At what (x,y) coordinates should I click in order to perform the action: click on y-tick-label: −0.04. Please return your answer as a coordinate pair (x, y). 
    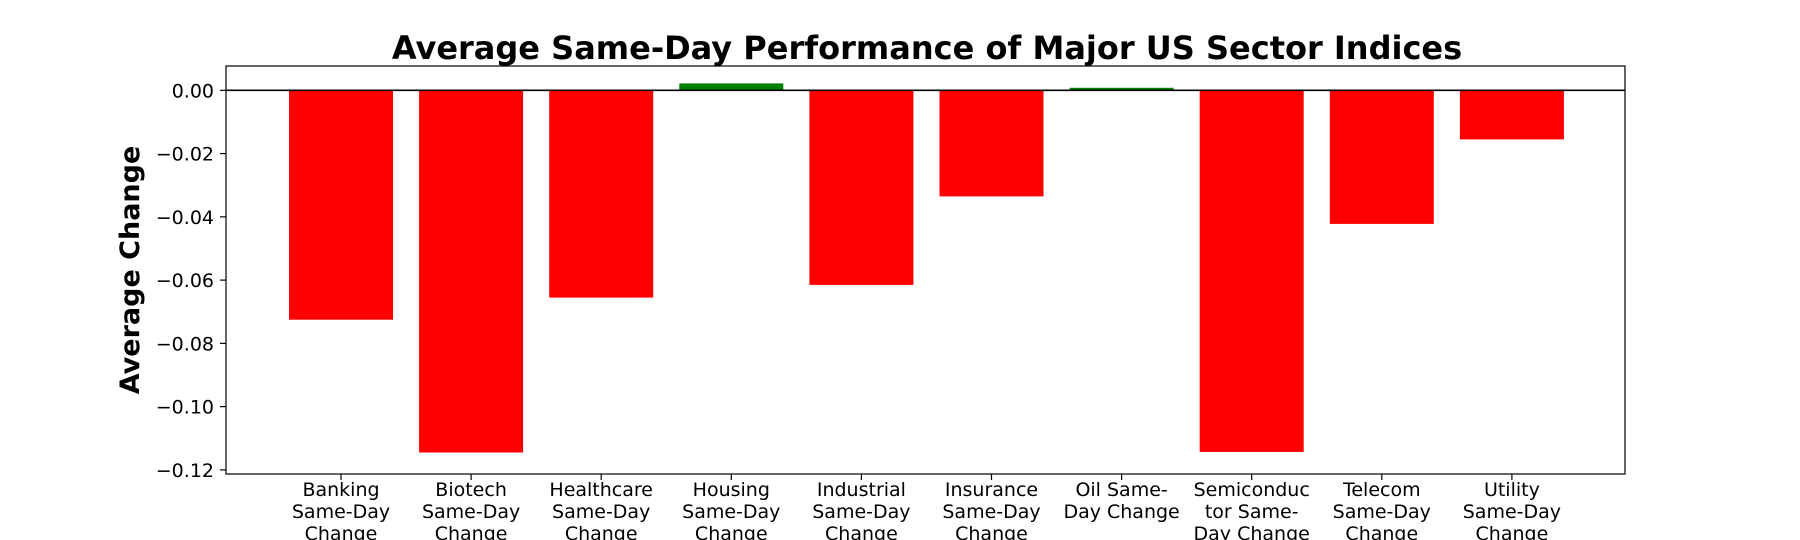
    Looking at the image, I should click on (185, 218).